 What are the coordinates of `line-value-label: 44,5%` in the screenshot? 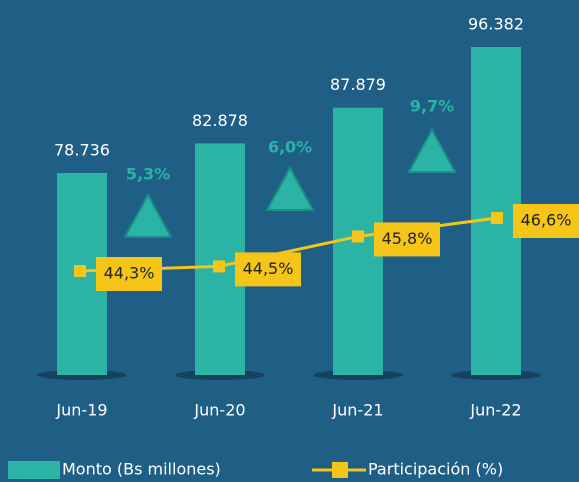 It's located at (268, 268).